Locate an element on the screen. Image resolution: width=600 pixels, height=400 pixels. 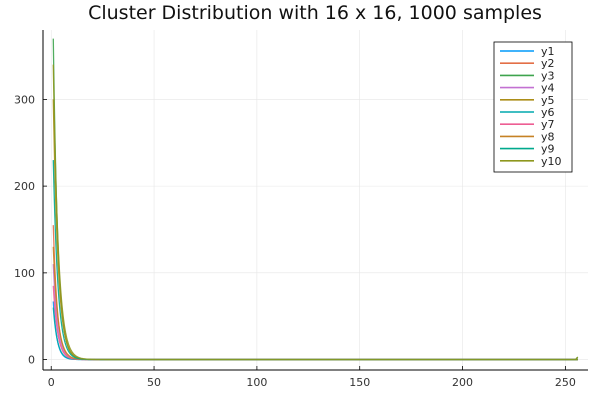
y-tick-label-3: 300 is located at coordinates (24, 99).